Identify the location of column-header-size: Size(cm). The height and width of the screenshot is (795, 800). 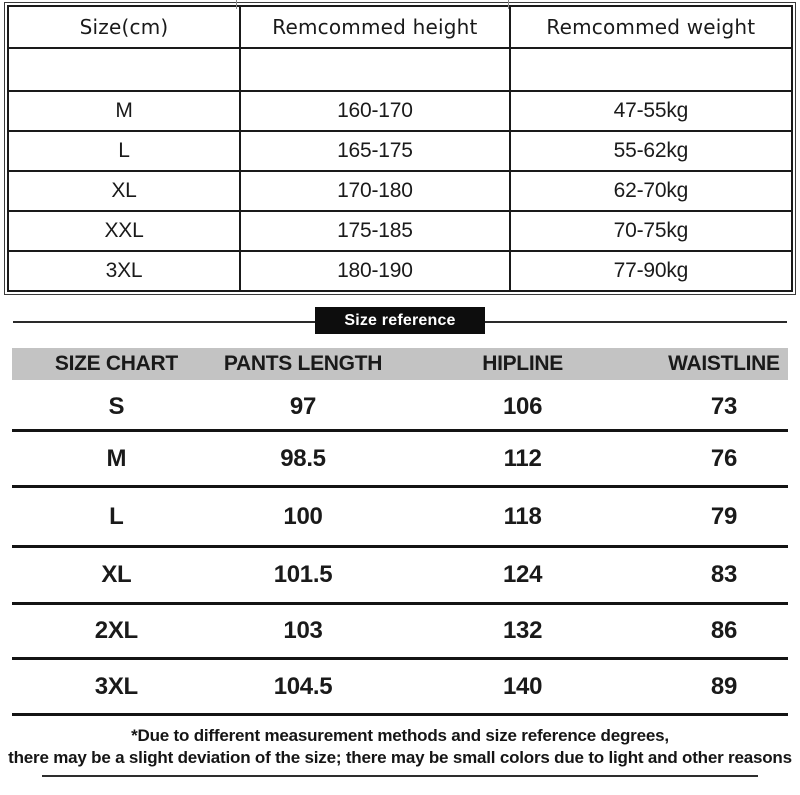
(124, 27).